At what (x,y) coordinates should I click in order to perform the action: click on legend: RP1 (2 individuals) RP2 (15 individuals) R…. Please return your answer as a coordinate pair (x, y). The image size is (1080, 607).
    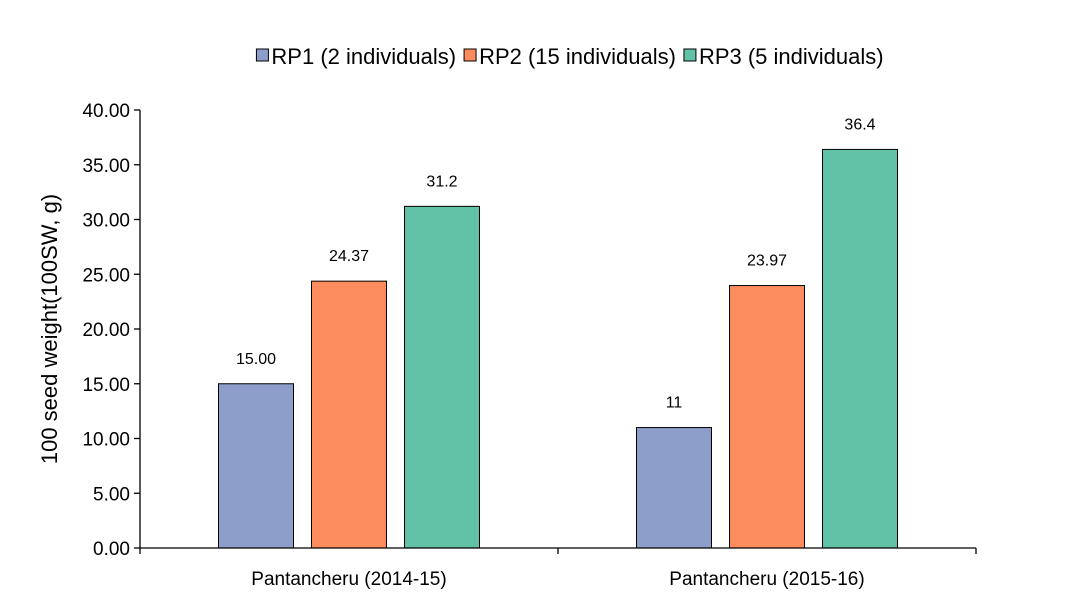
    Looking at the image, I should click on (569, 56).